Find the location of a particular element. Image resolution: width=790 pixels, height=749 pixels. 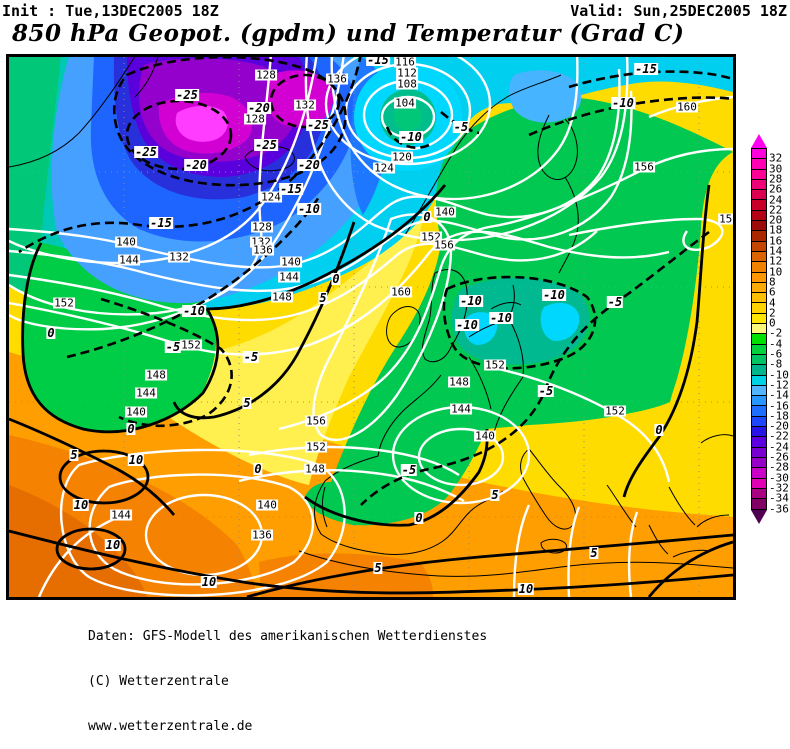

colorbar-tick-label: 26 is located at coordinates (776, 189).